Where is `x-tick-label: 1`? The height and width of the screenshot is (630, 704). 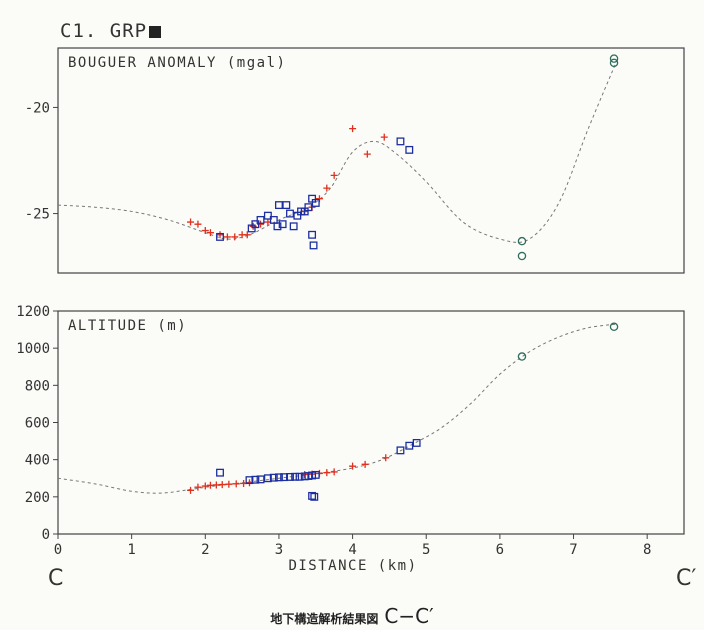 x-tick-label: 1 is located at coordinates (131, 550).